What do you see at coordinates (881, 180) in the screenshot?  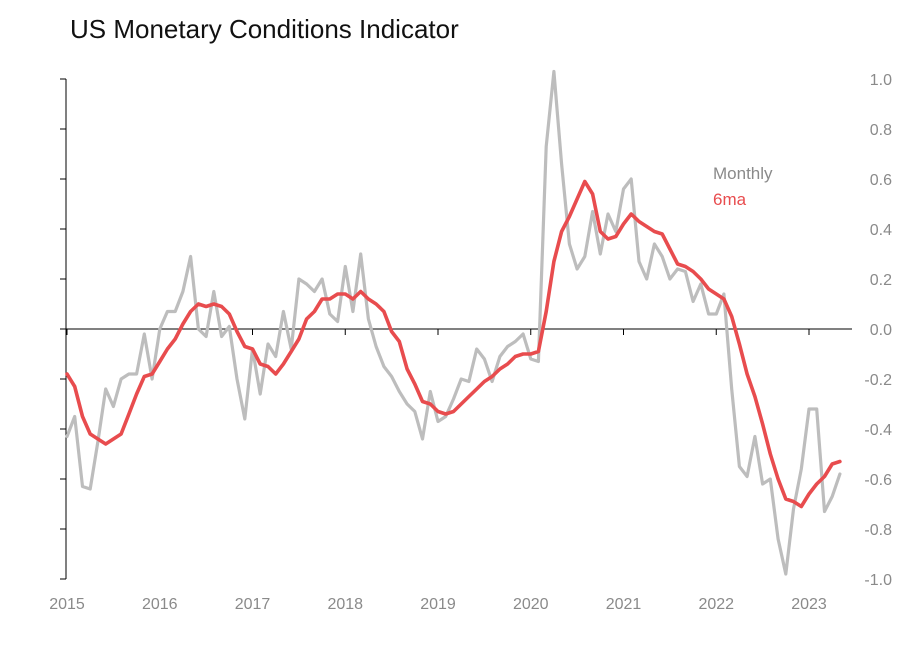 I see `y-tick-label: 0.6` at bounding box center [881, 180].